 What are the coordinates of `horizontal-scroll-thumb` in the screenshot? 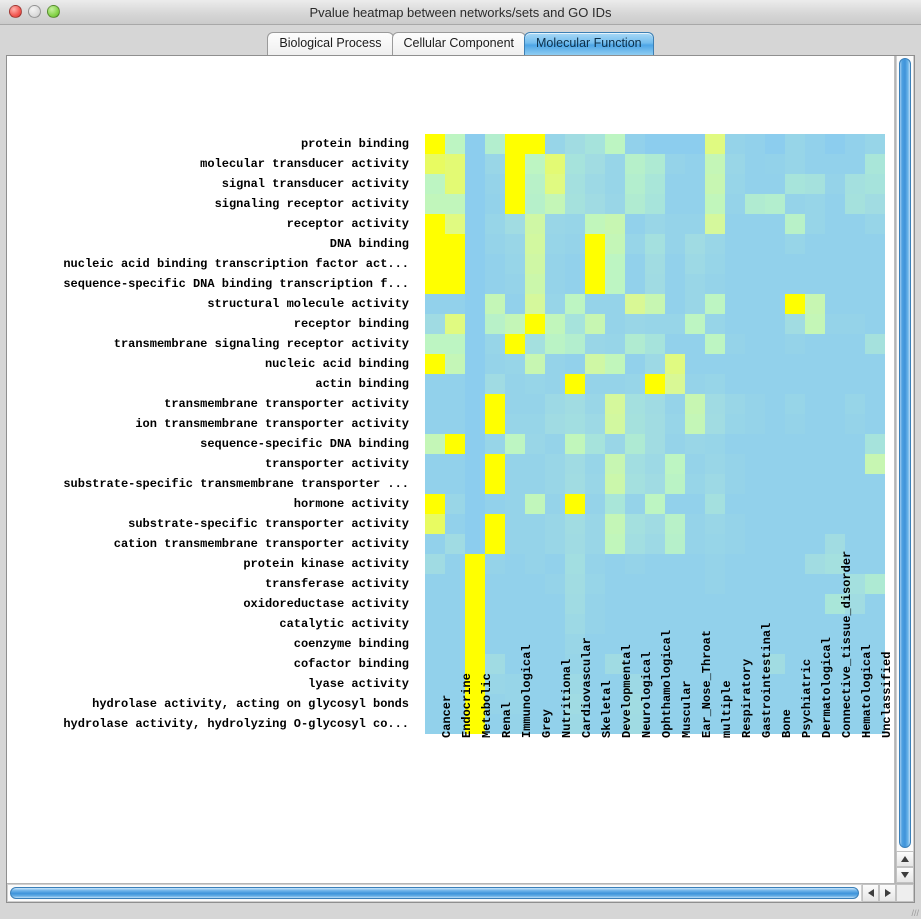 It's located at (434, 893).